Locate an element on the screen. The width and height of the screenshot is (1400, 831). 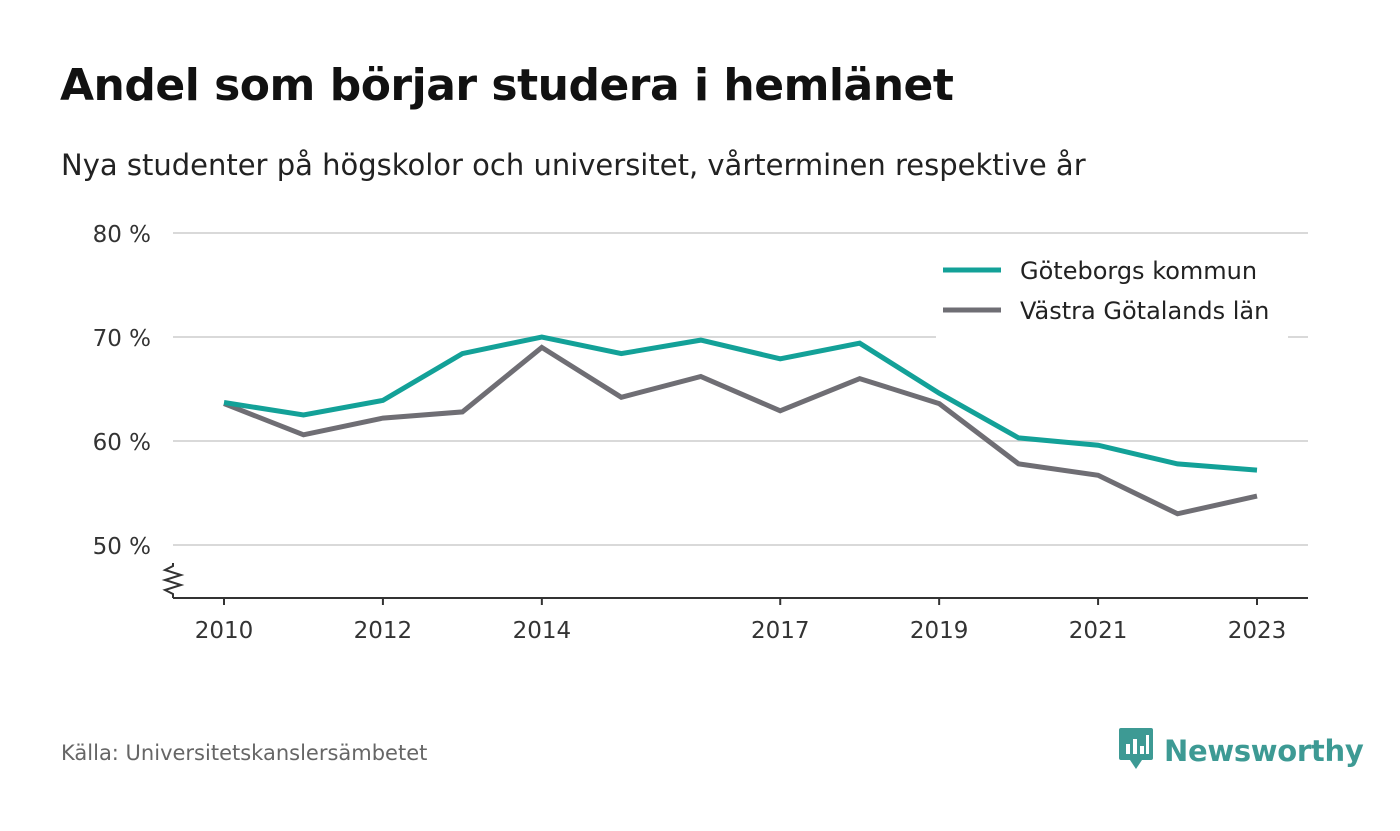
legend: Göteborgs kommun Västra Götalands län is located at coordinates (1112, 292).